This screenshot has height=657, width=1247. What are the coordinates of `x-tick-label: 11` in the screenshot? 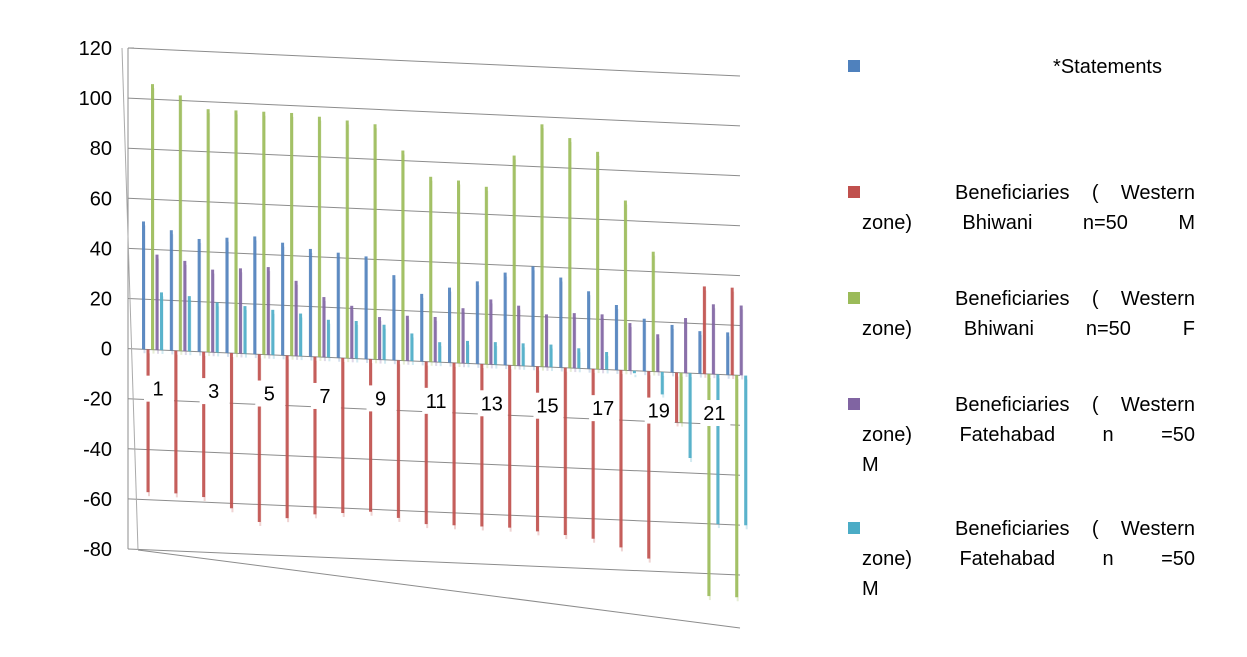 It's located at (436, 402).